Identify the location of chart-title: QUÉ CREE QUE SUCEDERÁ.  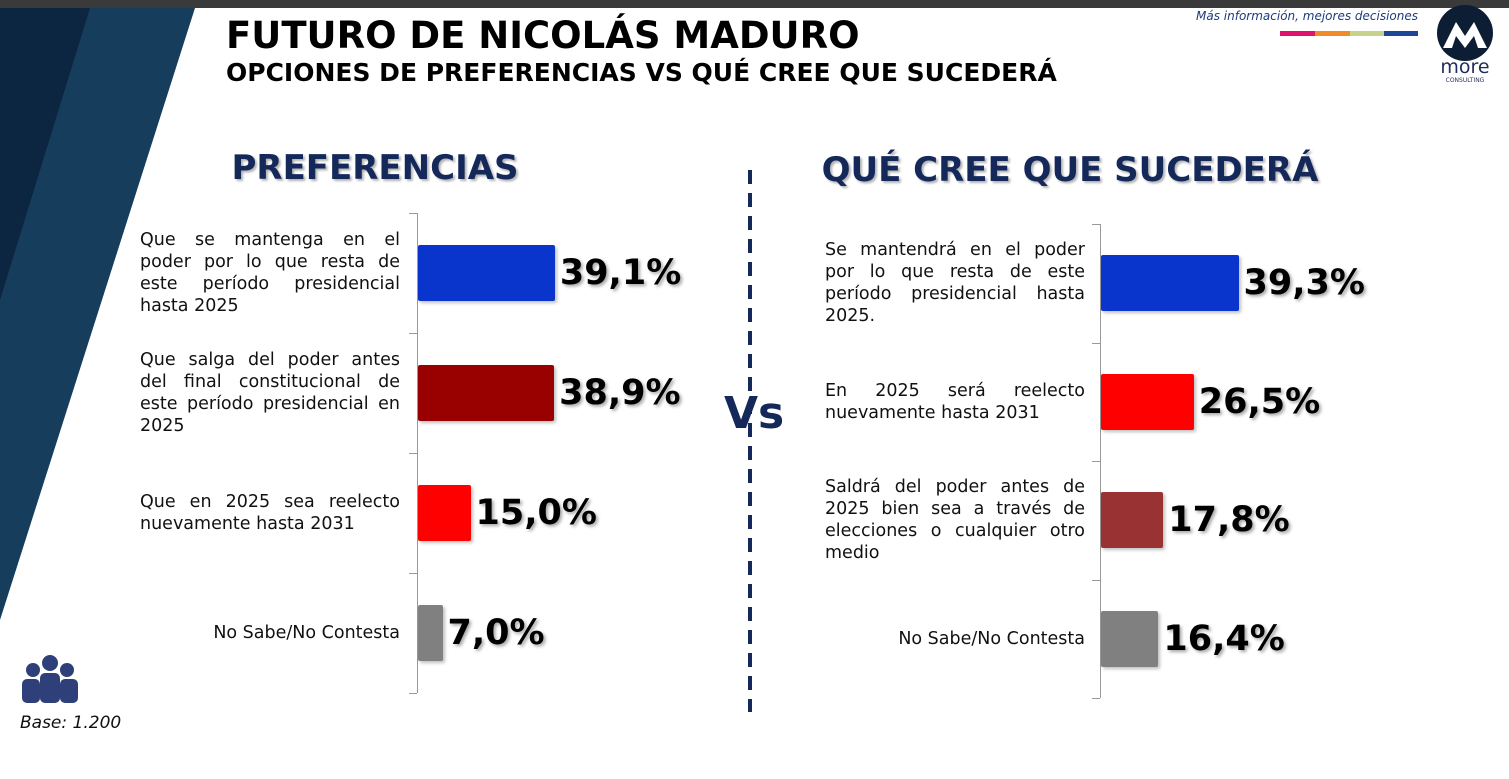
(1070, 170).